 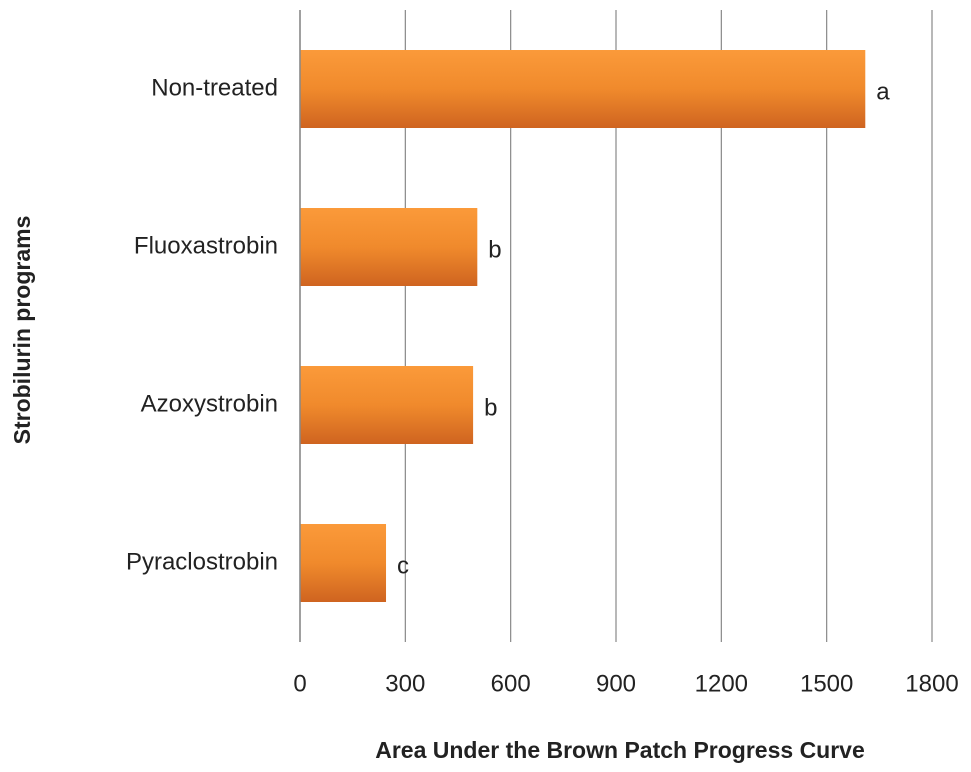 I want to click on x-tick-label: 0, so click(x=299, y=683).